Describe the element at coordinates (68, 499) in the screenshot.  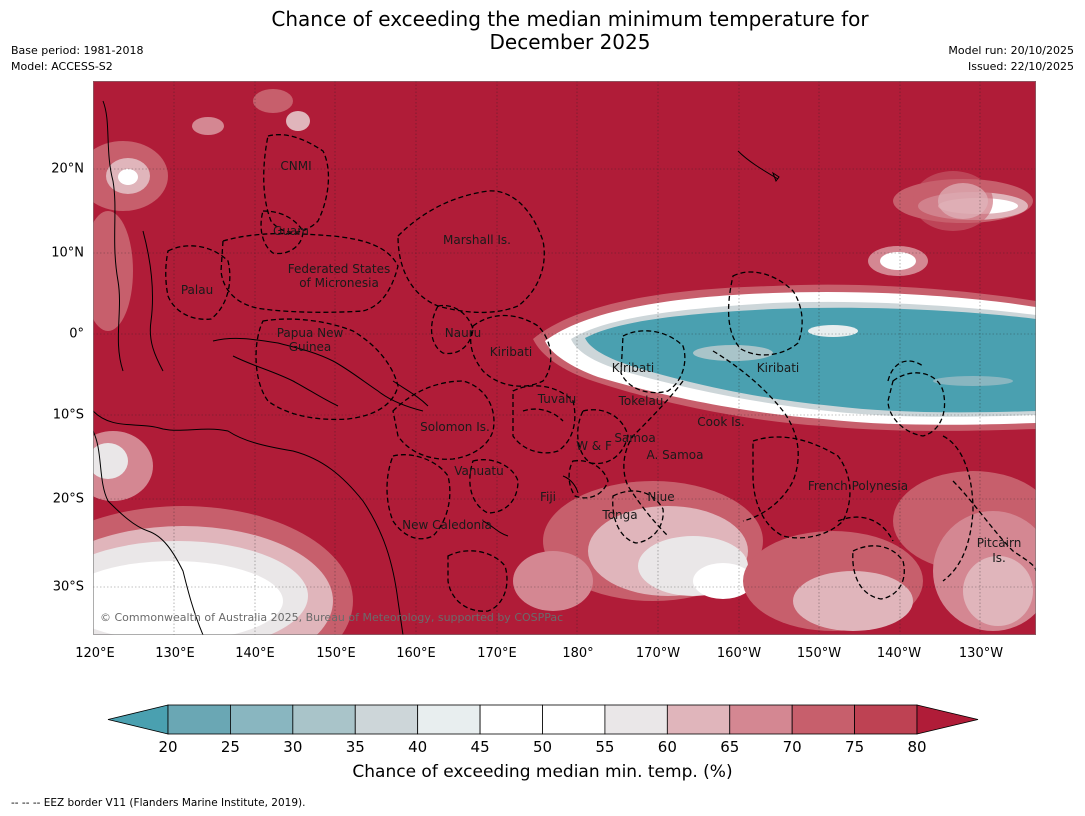
I see `lat-label-20s: 20°S` at that location.